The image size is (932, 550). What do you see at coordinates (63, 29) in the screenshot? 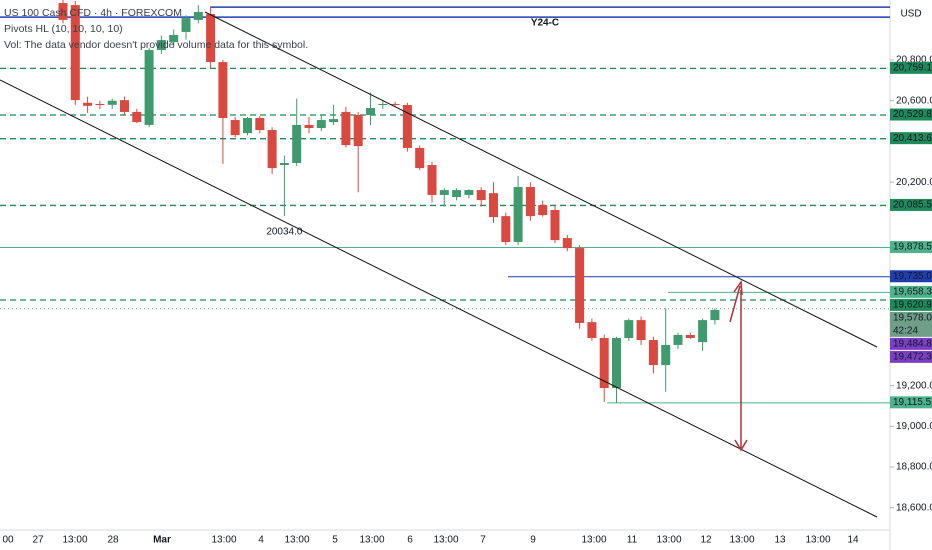
I see `indicator-label: Pivots HL (10, 10, 10, 10)` at bounding box center [63, 29].